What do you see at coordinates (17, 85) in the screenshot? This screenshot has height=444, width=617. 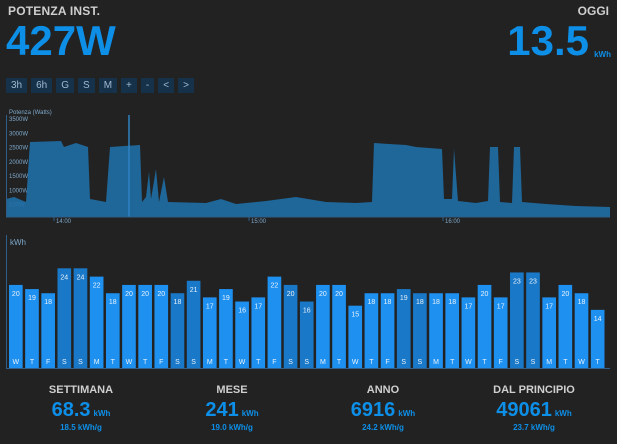 I see `range-3h-button: 3h` at bounding box center [17, 85].